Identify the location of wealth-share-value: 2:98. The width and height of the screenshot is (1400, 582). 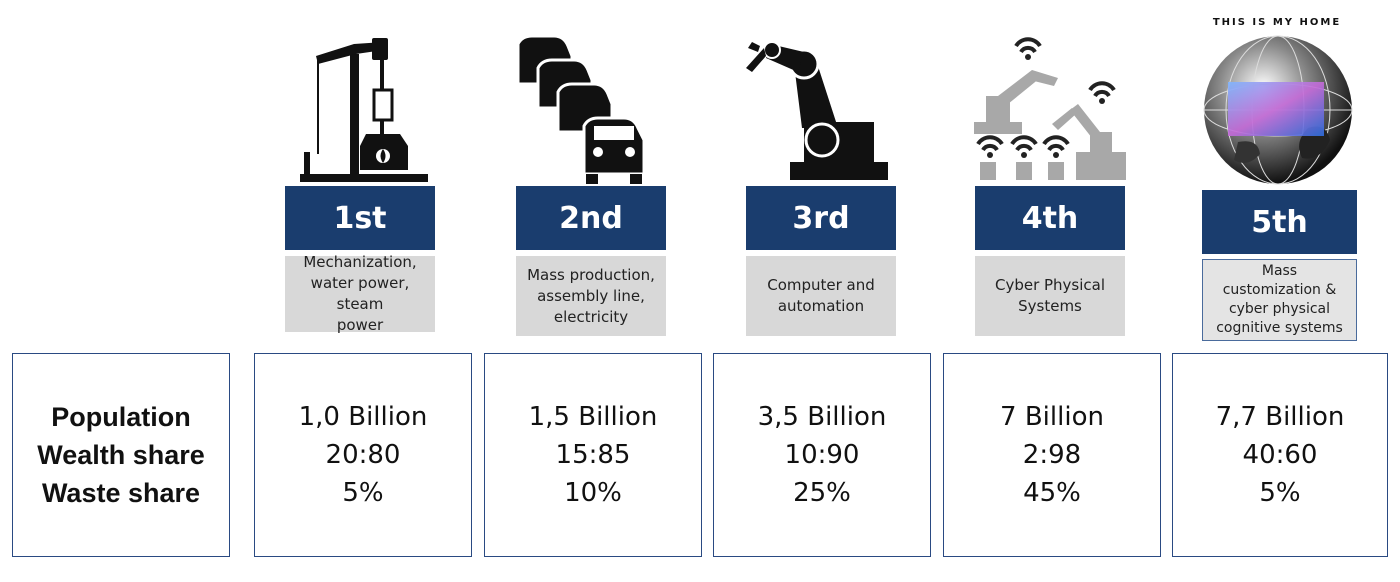
(1052, 455).